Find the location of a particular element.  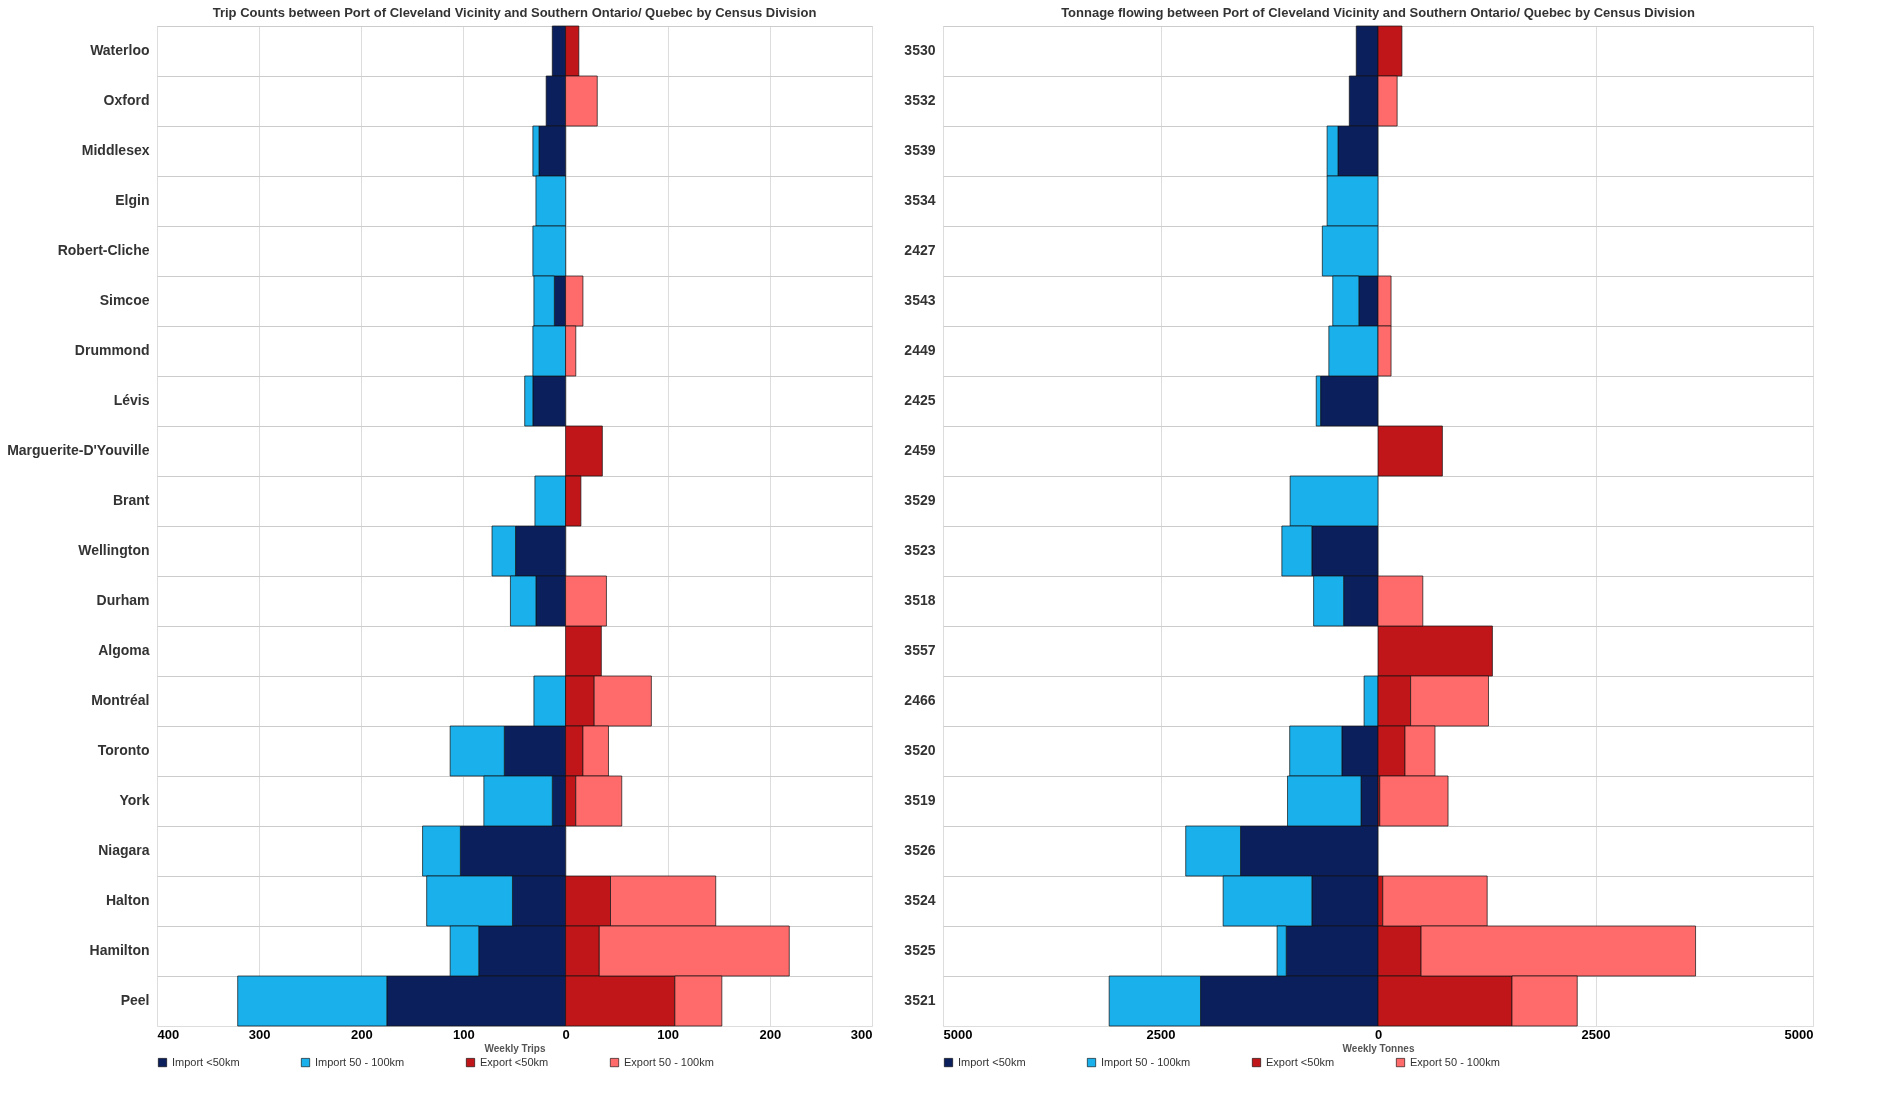

y-tick-label: Oxford is located at coordinates (126, 100).